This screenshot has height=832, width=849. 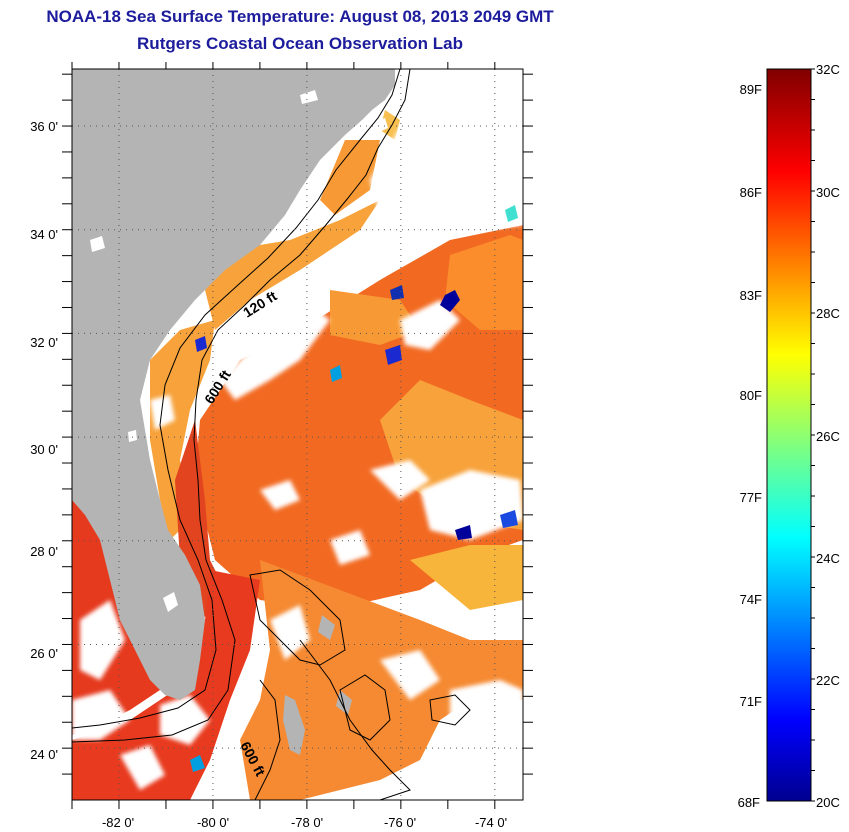 I want to click on colorbar-c-label: 20C, so click(x=828, y=802).